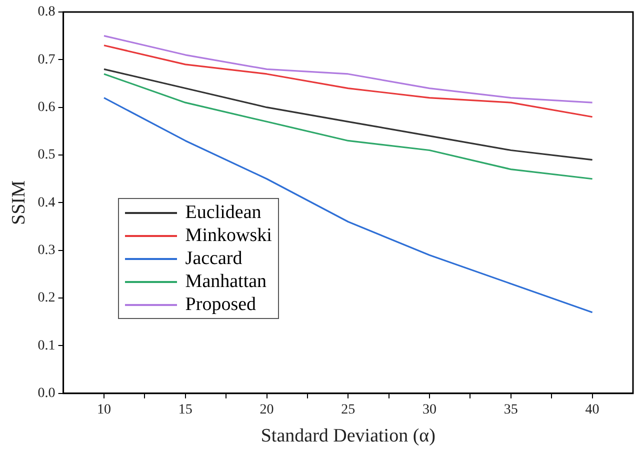  Describe the element at coordinates (429, 410) in the screenshot. I see `x-tick-label: 30` at that location.